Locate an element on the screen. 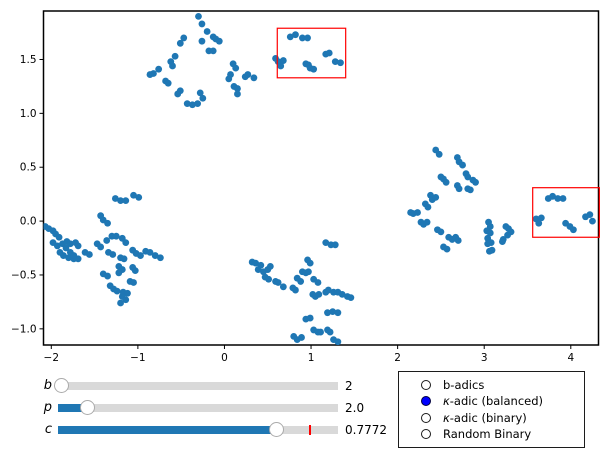  x-tick-label: 3 is located at coordinates (484, 358).